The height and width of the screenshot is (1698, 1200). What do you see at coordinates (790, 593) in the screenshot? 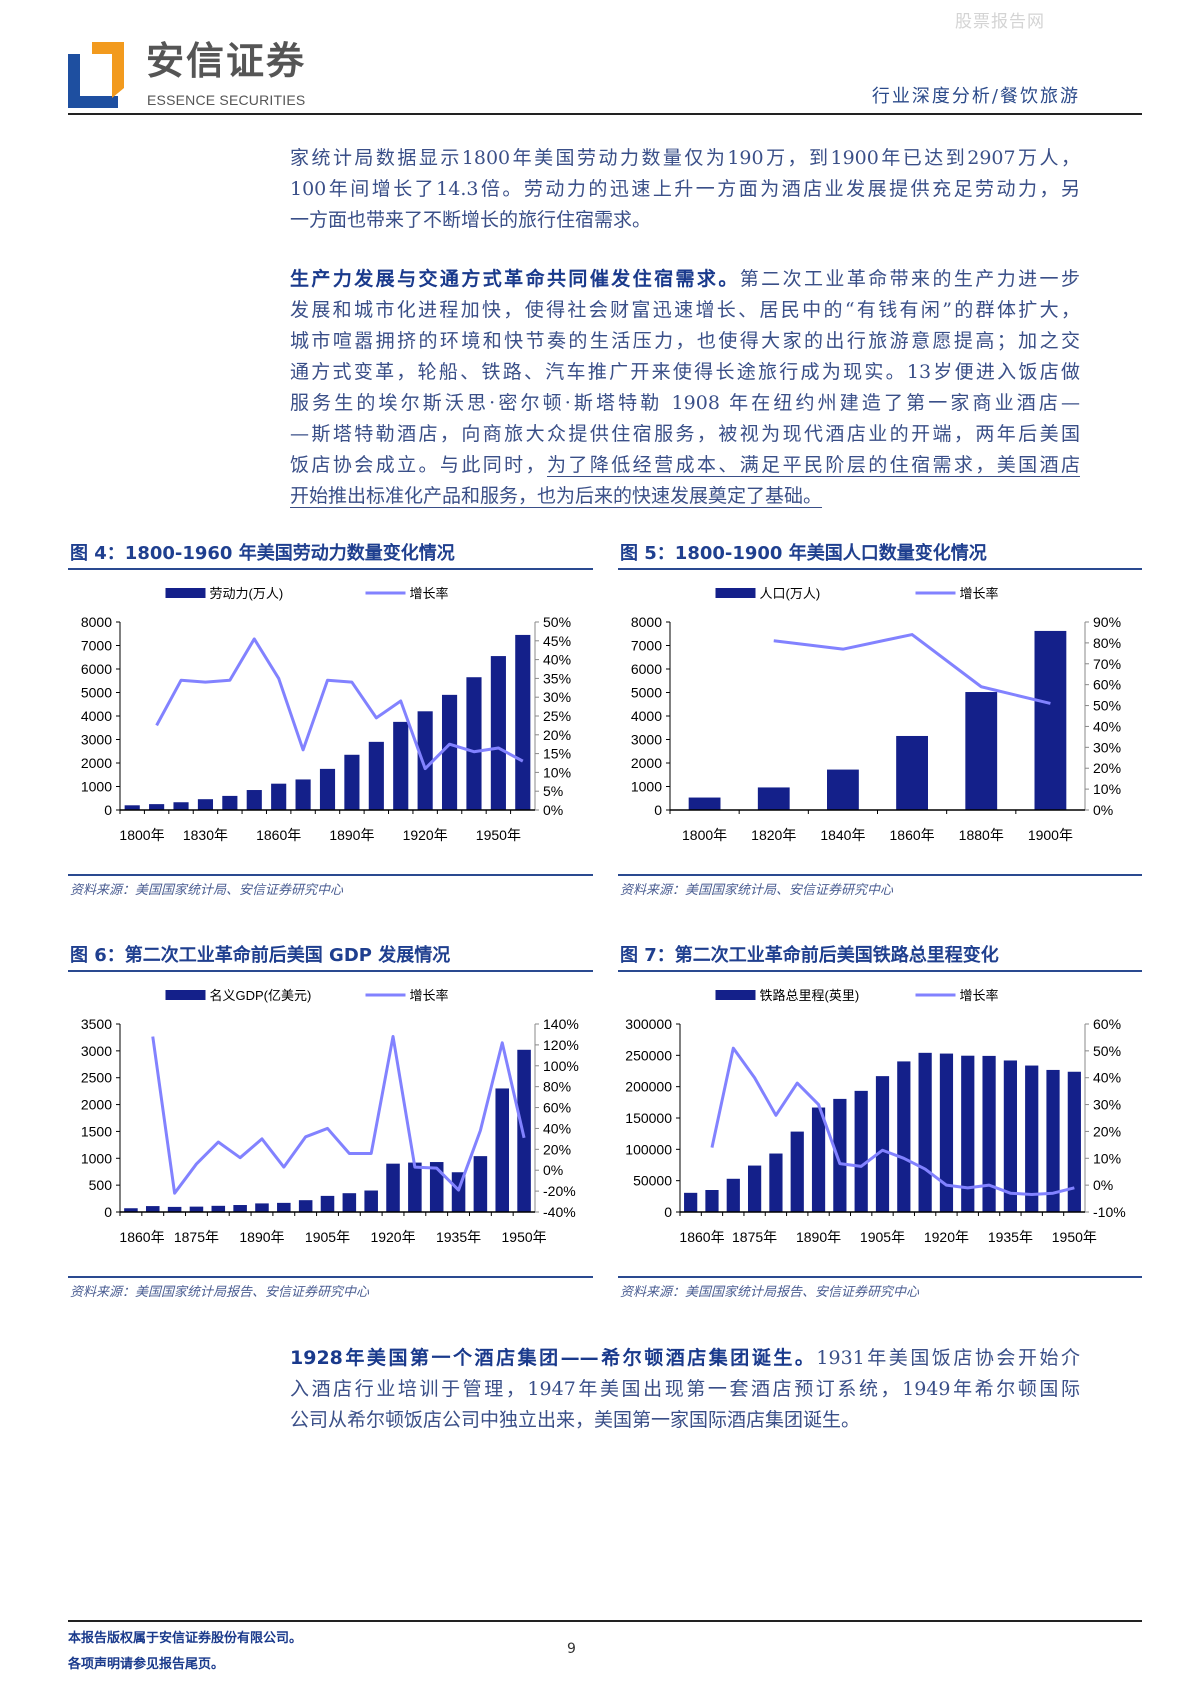
I see `legend-label-bar: 人口(万人)` at bounding box center [790, 593].